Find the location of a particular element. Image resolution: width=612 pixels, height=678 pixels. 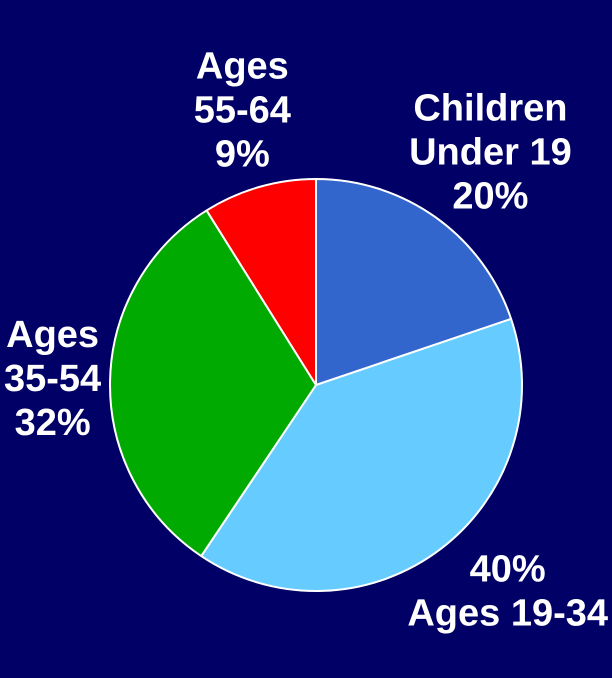

data-label: 9% is located at coordinates (242, 155).